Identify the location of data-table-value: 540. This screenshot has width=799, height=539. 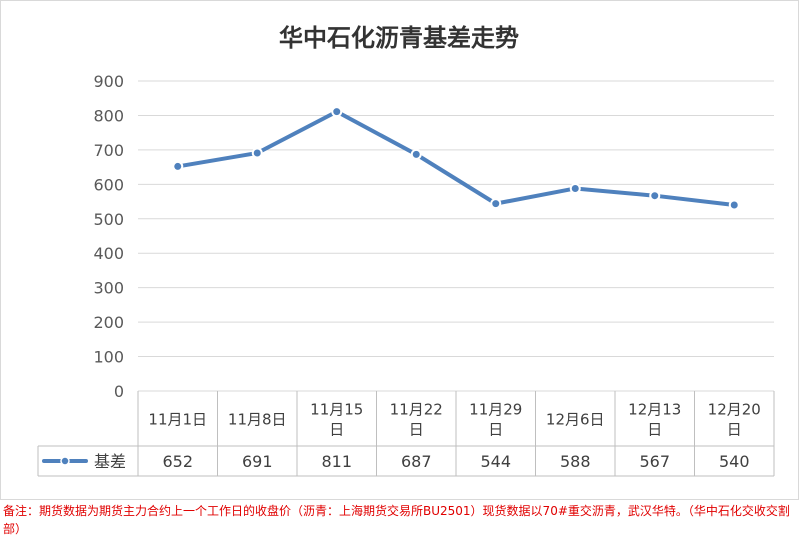
(734, 461).